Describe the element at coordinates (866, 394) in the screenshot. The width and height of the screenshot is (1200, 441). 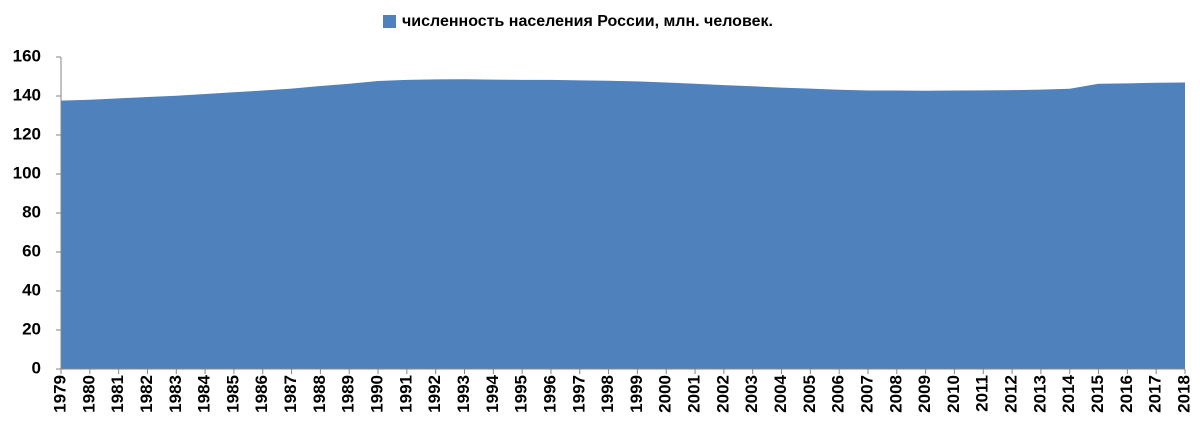
I see `x-tick-label: 2007` at that location.